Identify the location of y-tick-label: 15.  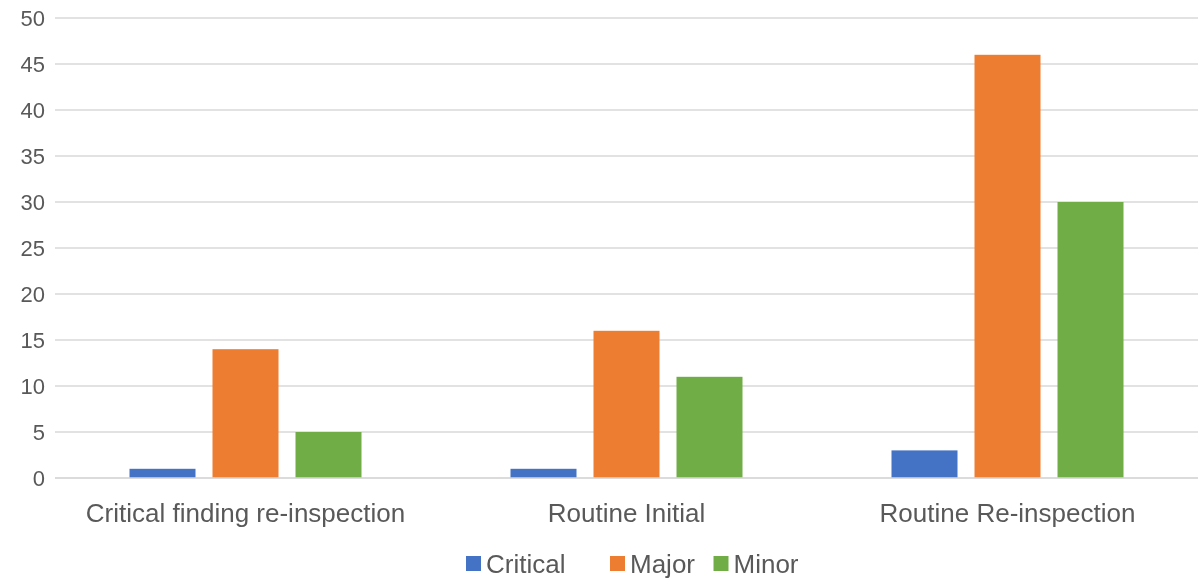
(32, 340).